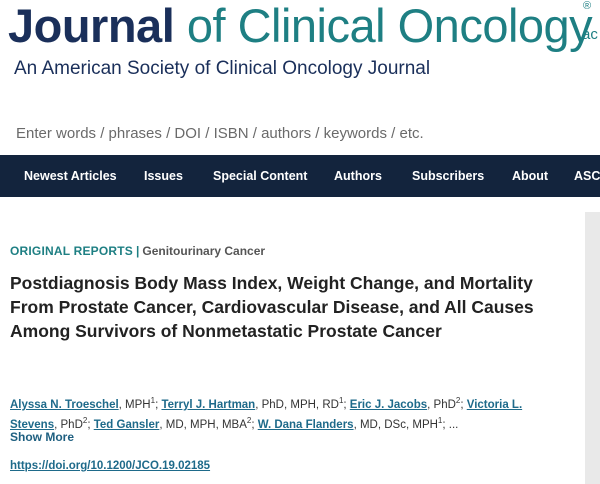 The image size is (600, 484). I want to click on registered-mark: ®, so click(587, 6).